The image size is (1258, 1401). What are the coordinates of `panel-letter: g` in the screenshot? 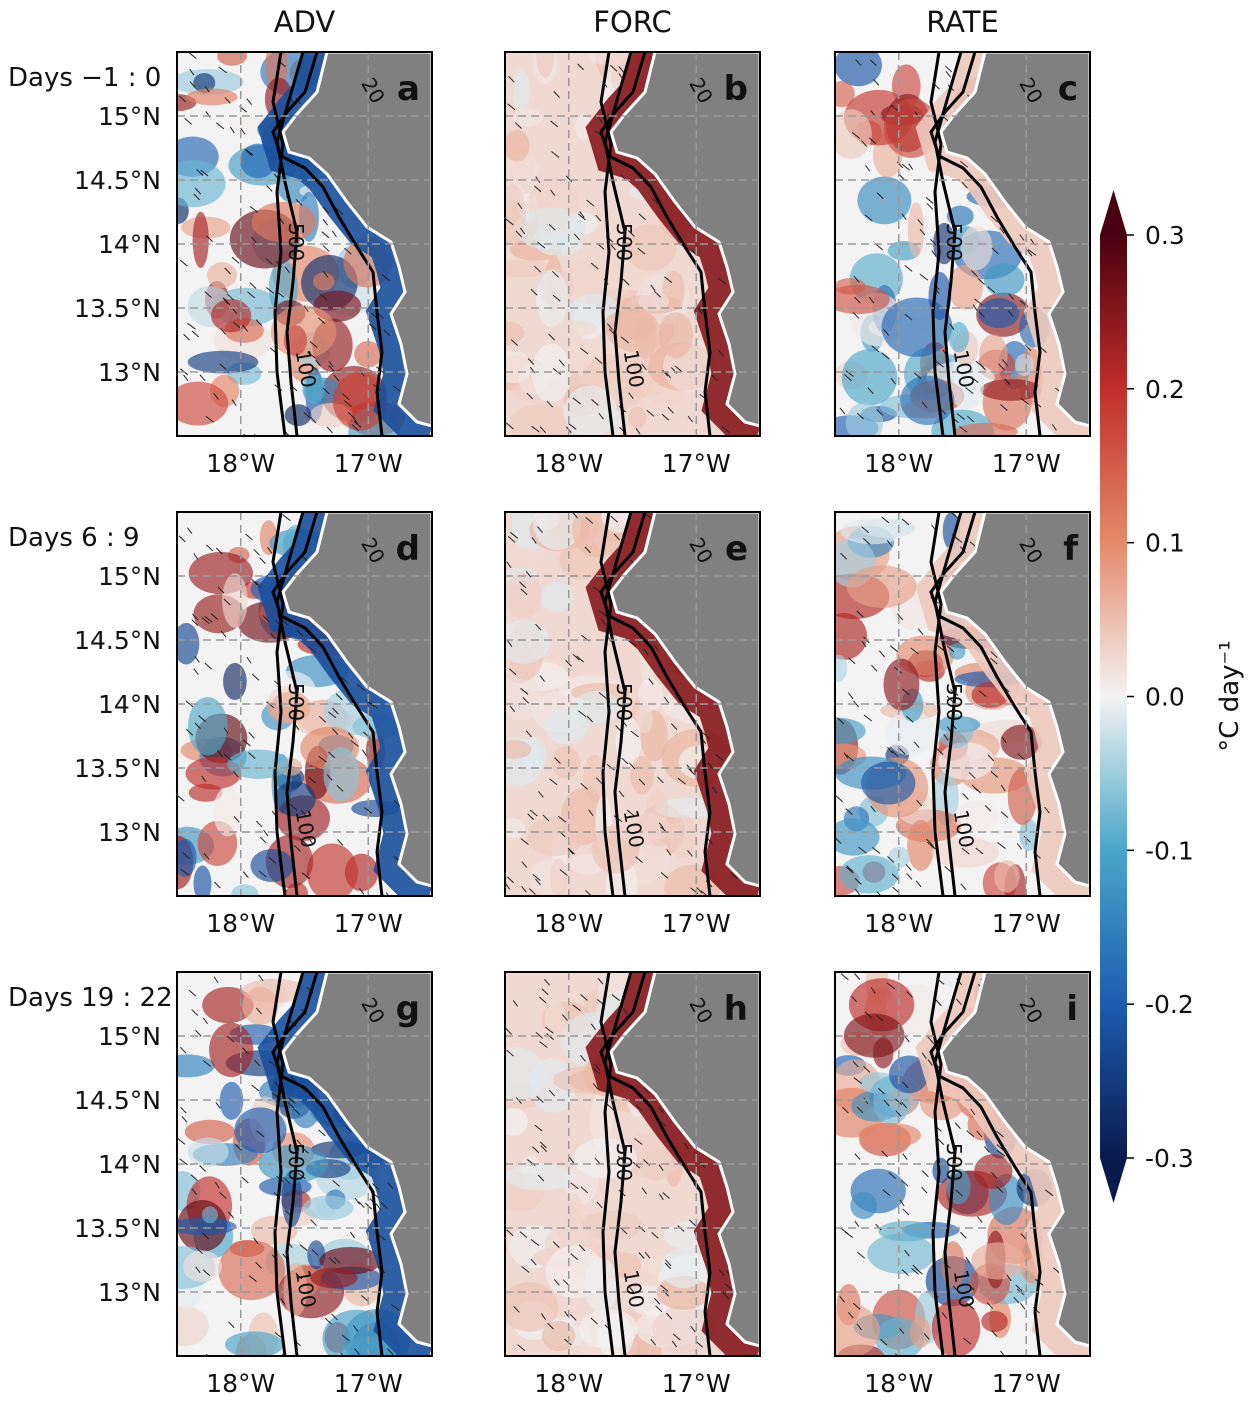 It's located at (408, 1009).